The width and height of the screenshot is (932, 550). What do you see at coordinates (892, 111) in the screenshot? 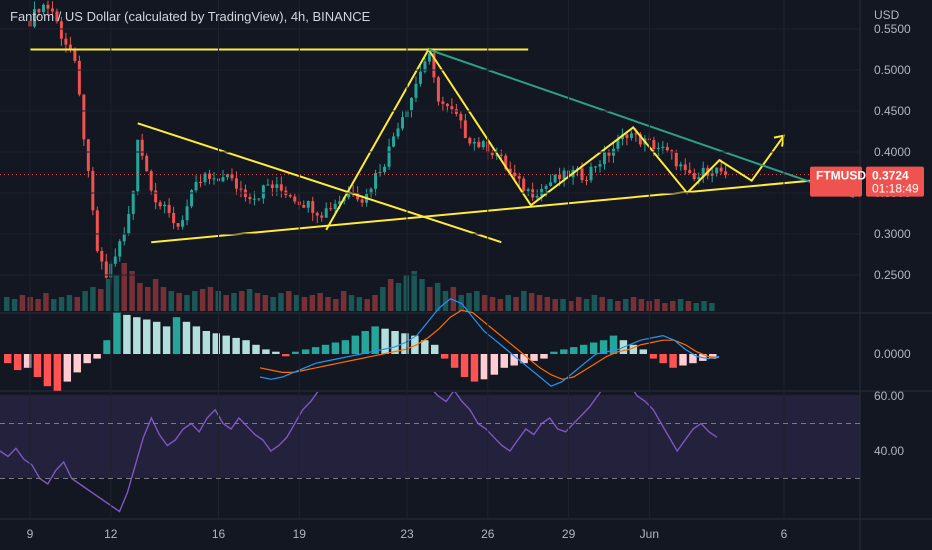
I see `price-tick-label: 0.4500` at bounding box center [892, 111].